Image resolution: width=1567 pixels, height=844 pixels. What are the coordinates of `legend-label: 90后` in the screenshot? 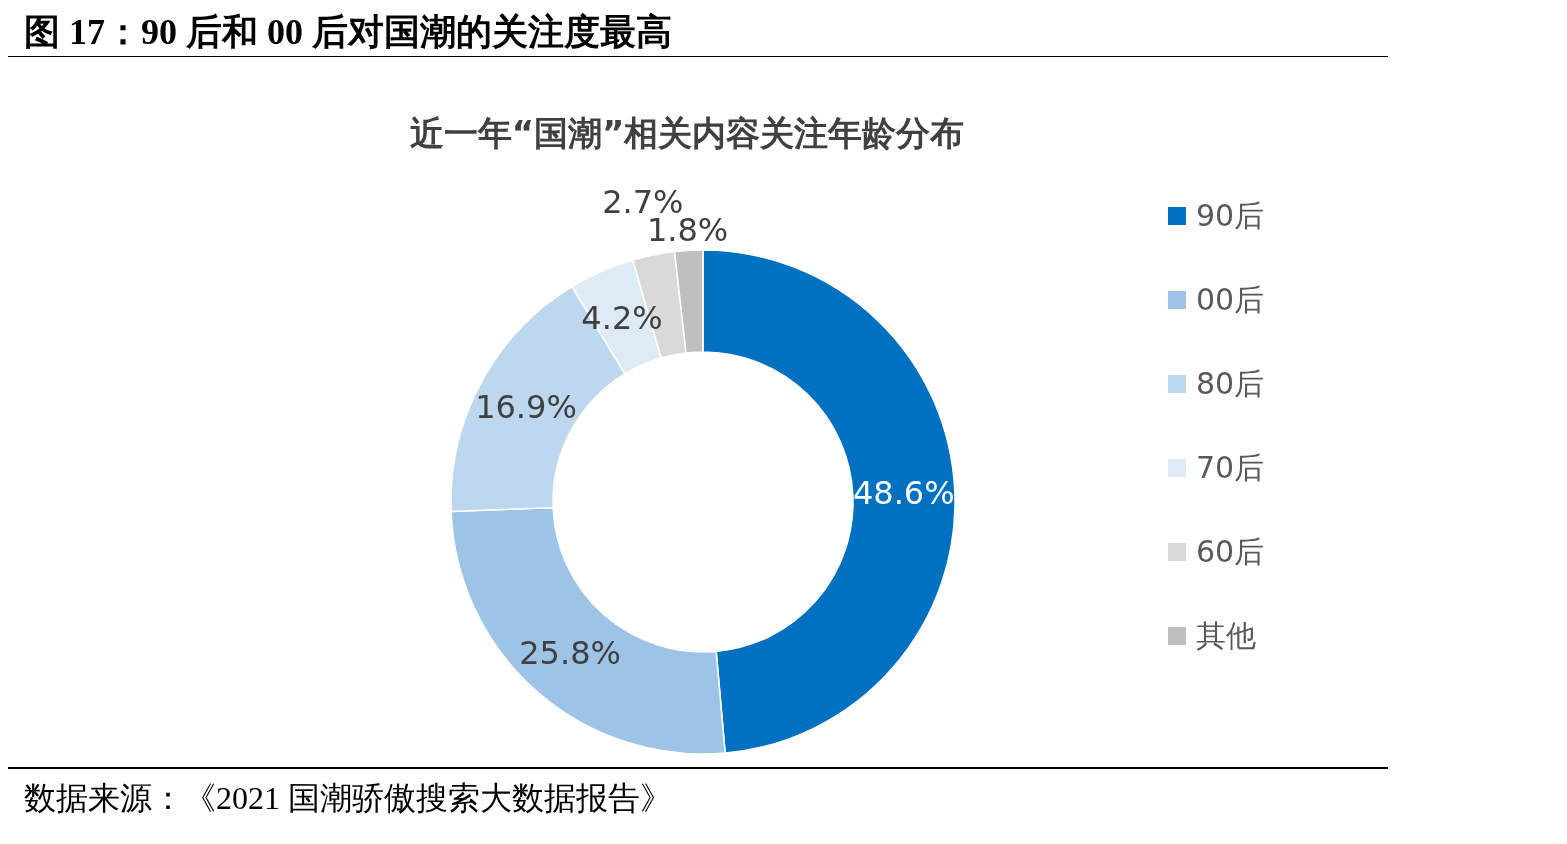 It's located at (1230, 216).